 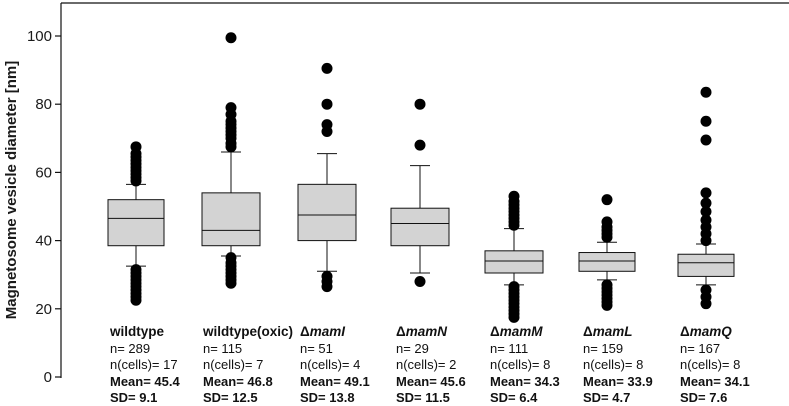 I want to click on group-name: wildtype(oxic), so click(x=247, y=331).